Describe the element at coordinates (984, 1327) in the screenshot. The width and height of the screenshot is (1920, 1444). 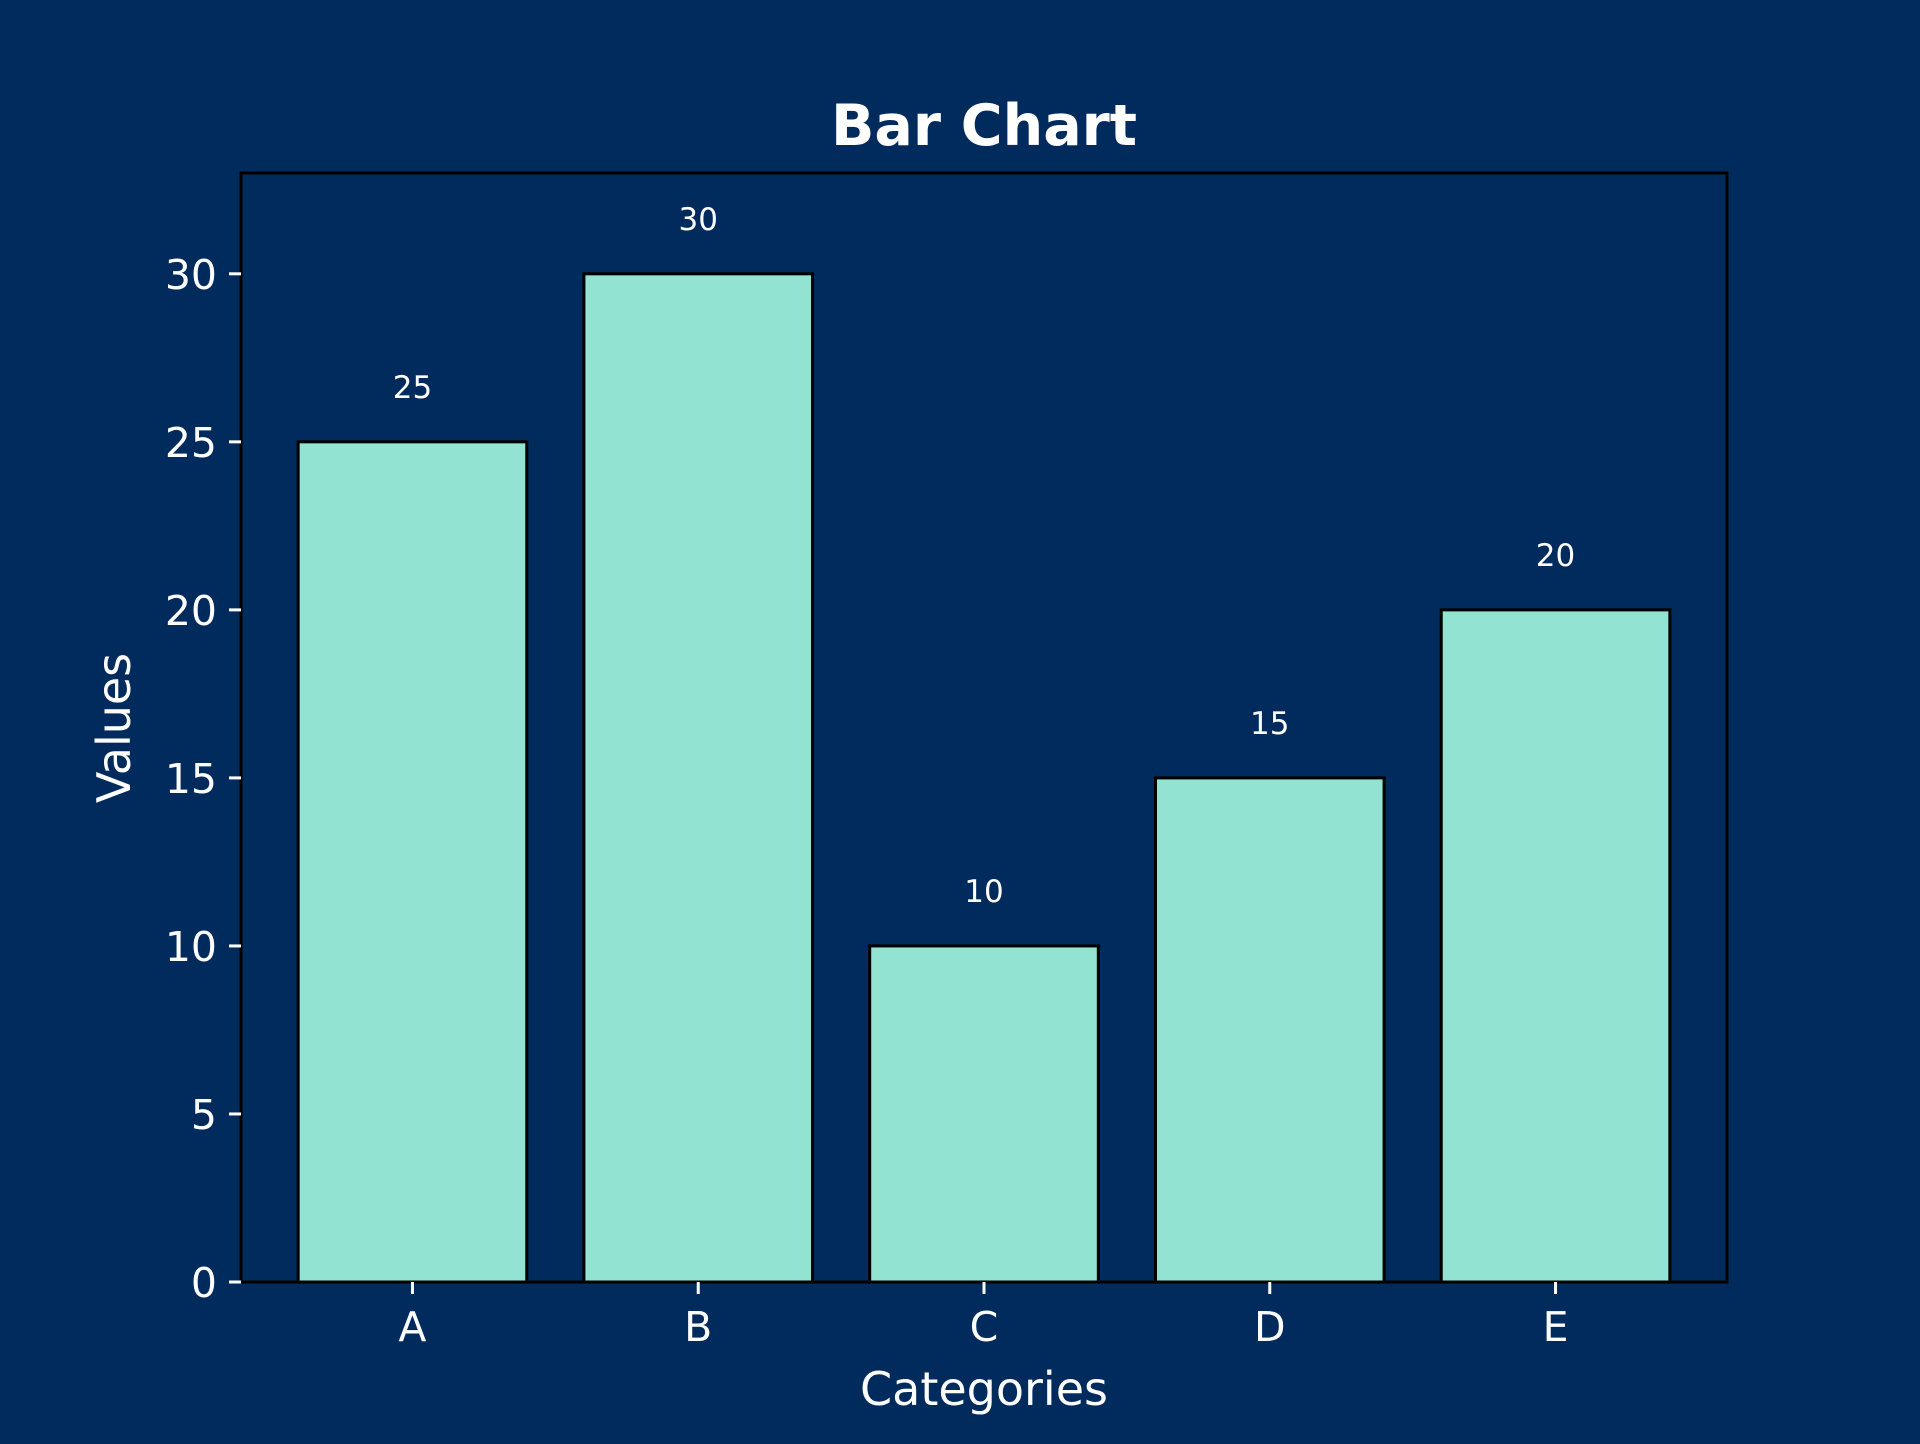
I see `x-tick-label: C` at that location.